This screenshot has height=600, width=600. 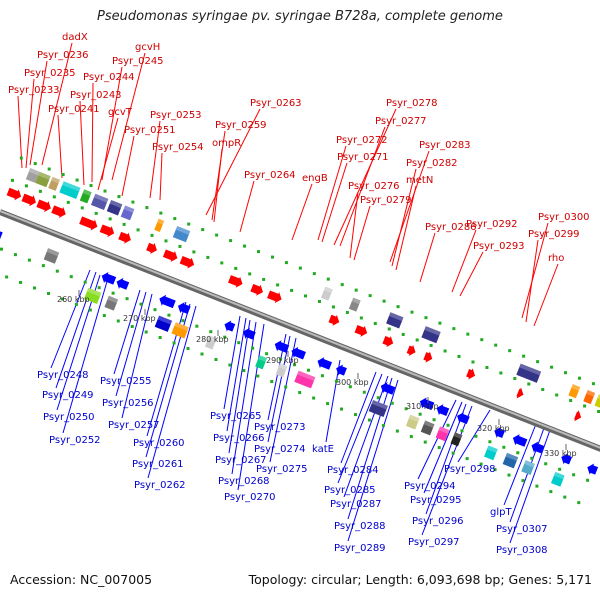 I want to click on gene-label-reverse: glpT, so click(x=501, y=512).